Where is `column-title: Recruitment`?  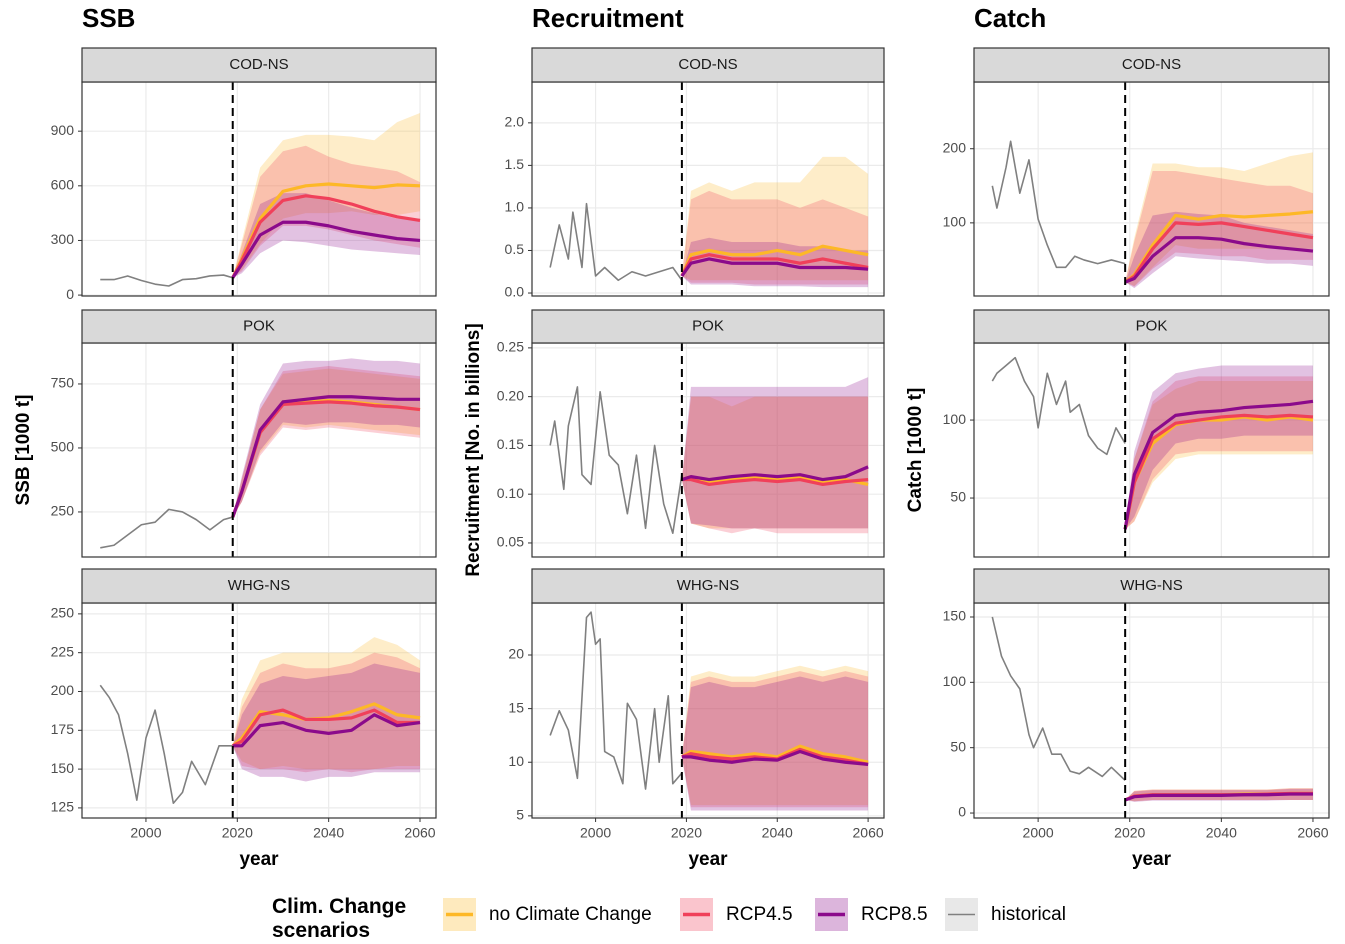
column-title: Recruitment is located at coordinates (608, 18).